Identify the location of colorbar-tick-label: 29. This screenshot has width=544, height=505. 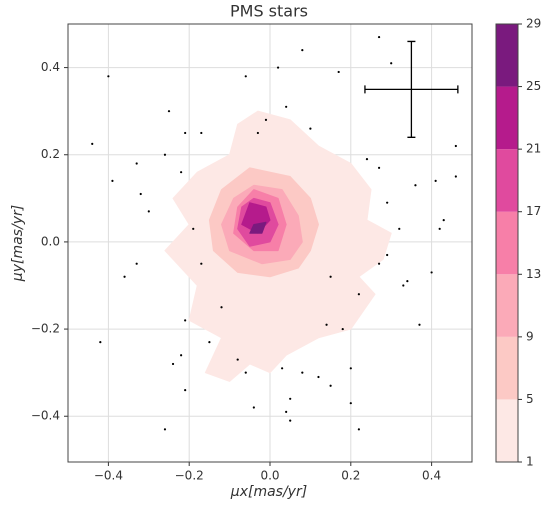
(533, 24).